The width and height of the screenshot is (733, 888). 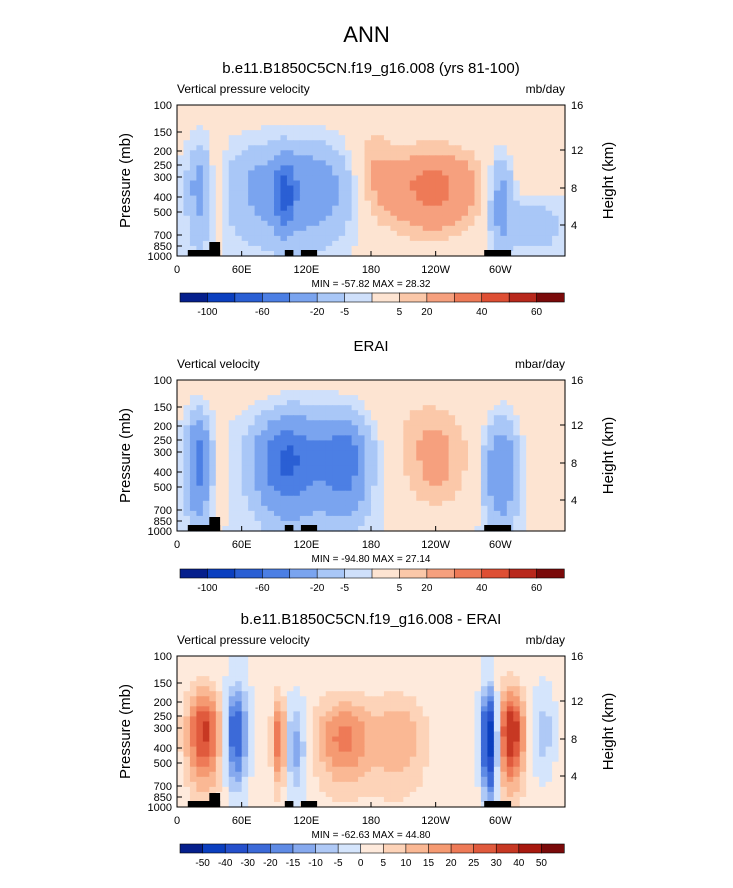 I want to click on y-tick-label: 500, so click(x=163, y=488).